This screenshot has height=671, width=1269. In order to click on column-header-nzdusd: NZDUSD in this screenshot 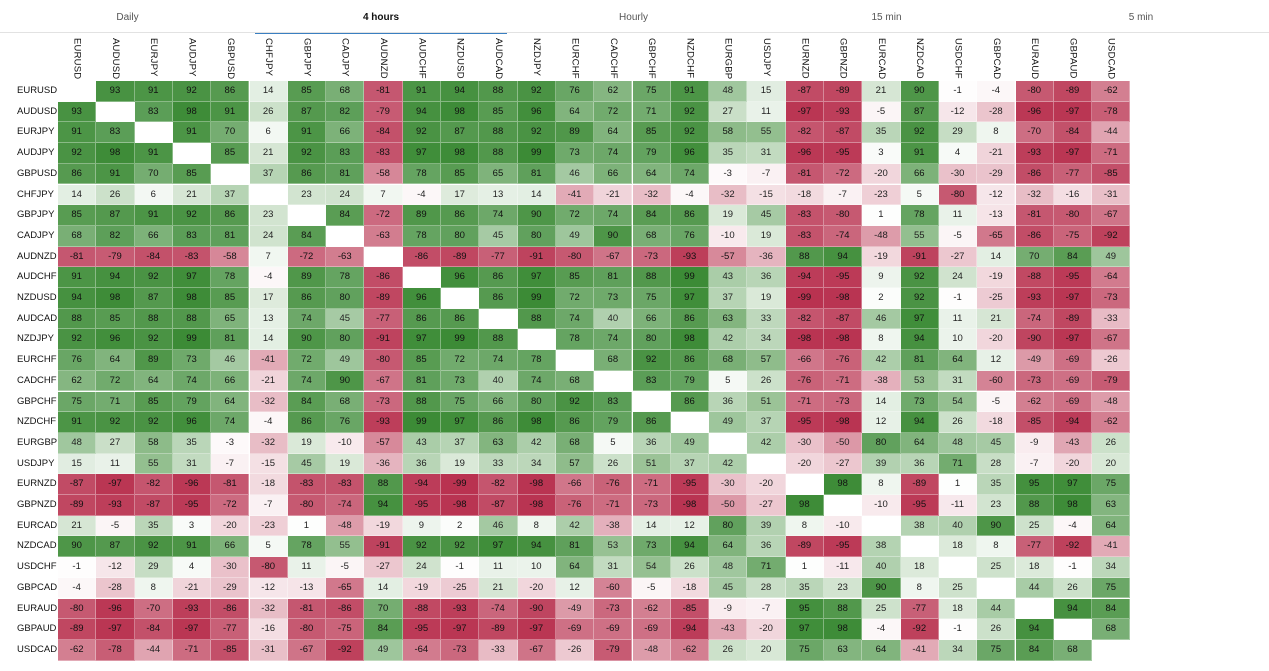, I will do `click(460, 58)`.